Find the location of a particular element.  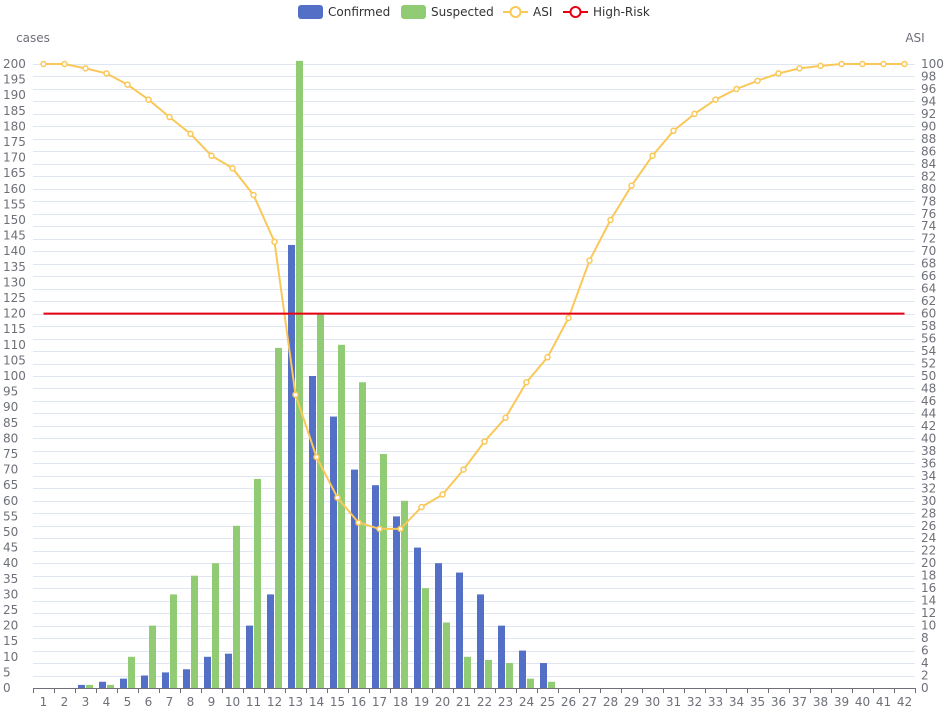

legend-label-confirmed: Confirmed is located at coordinates (359, 12).